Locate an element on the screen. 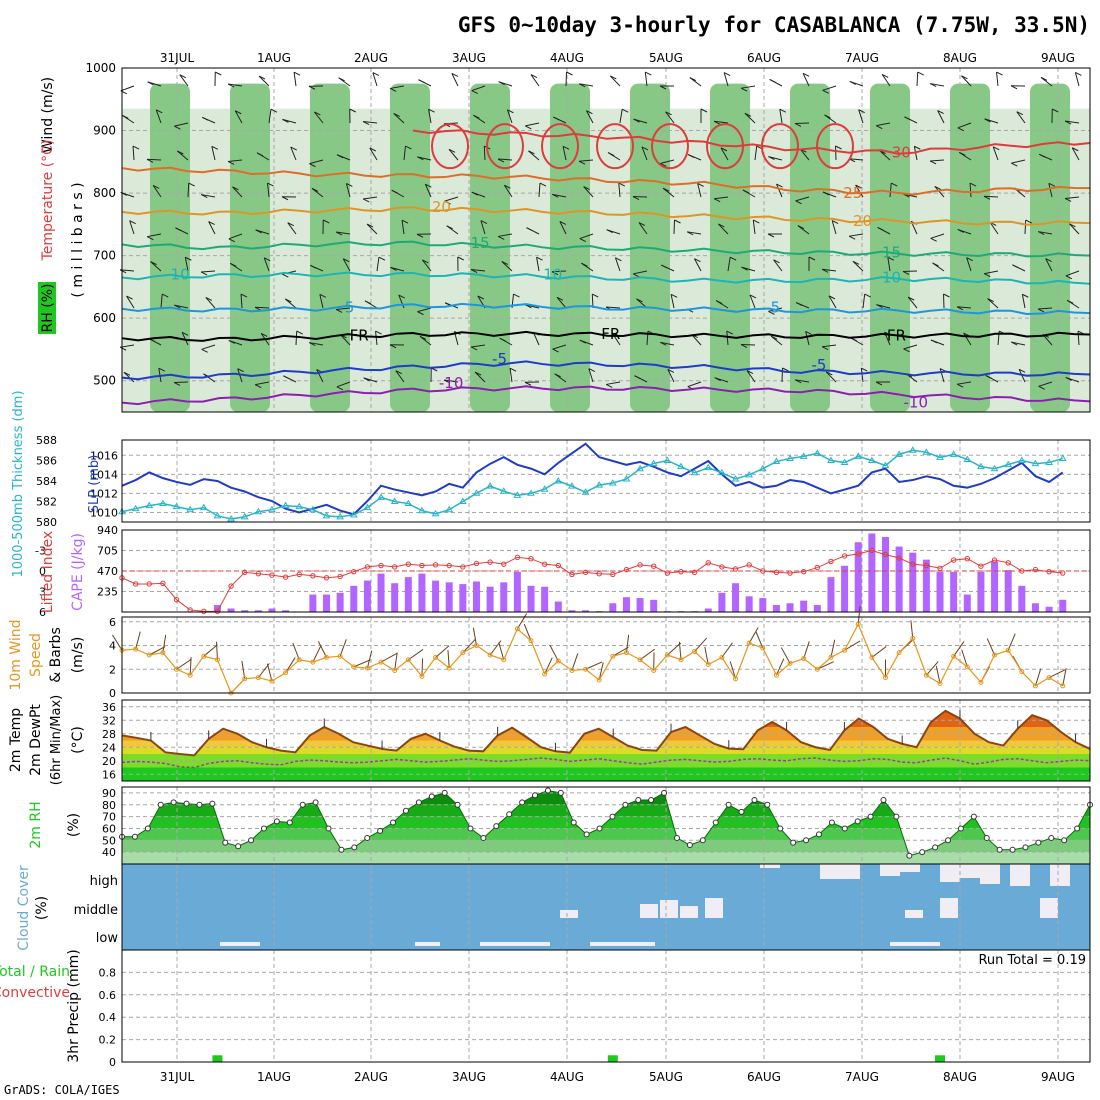 This screenshot has width=1100, height=1100. precip-tick-label: 0.6 is located at coordinates (108, 995).